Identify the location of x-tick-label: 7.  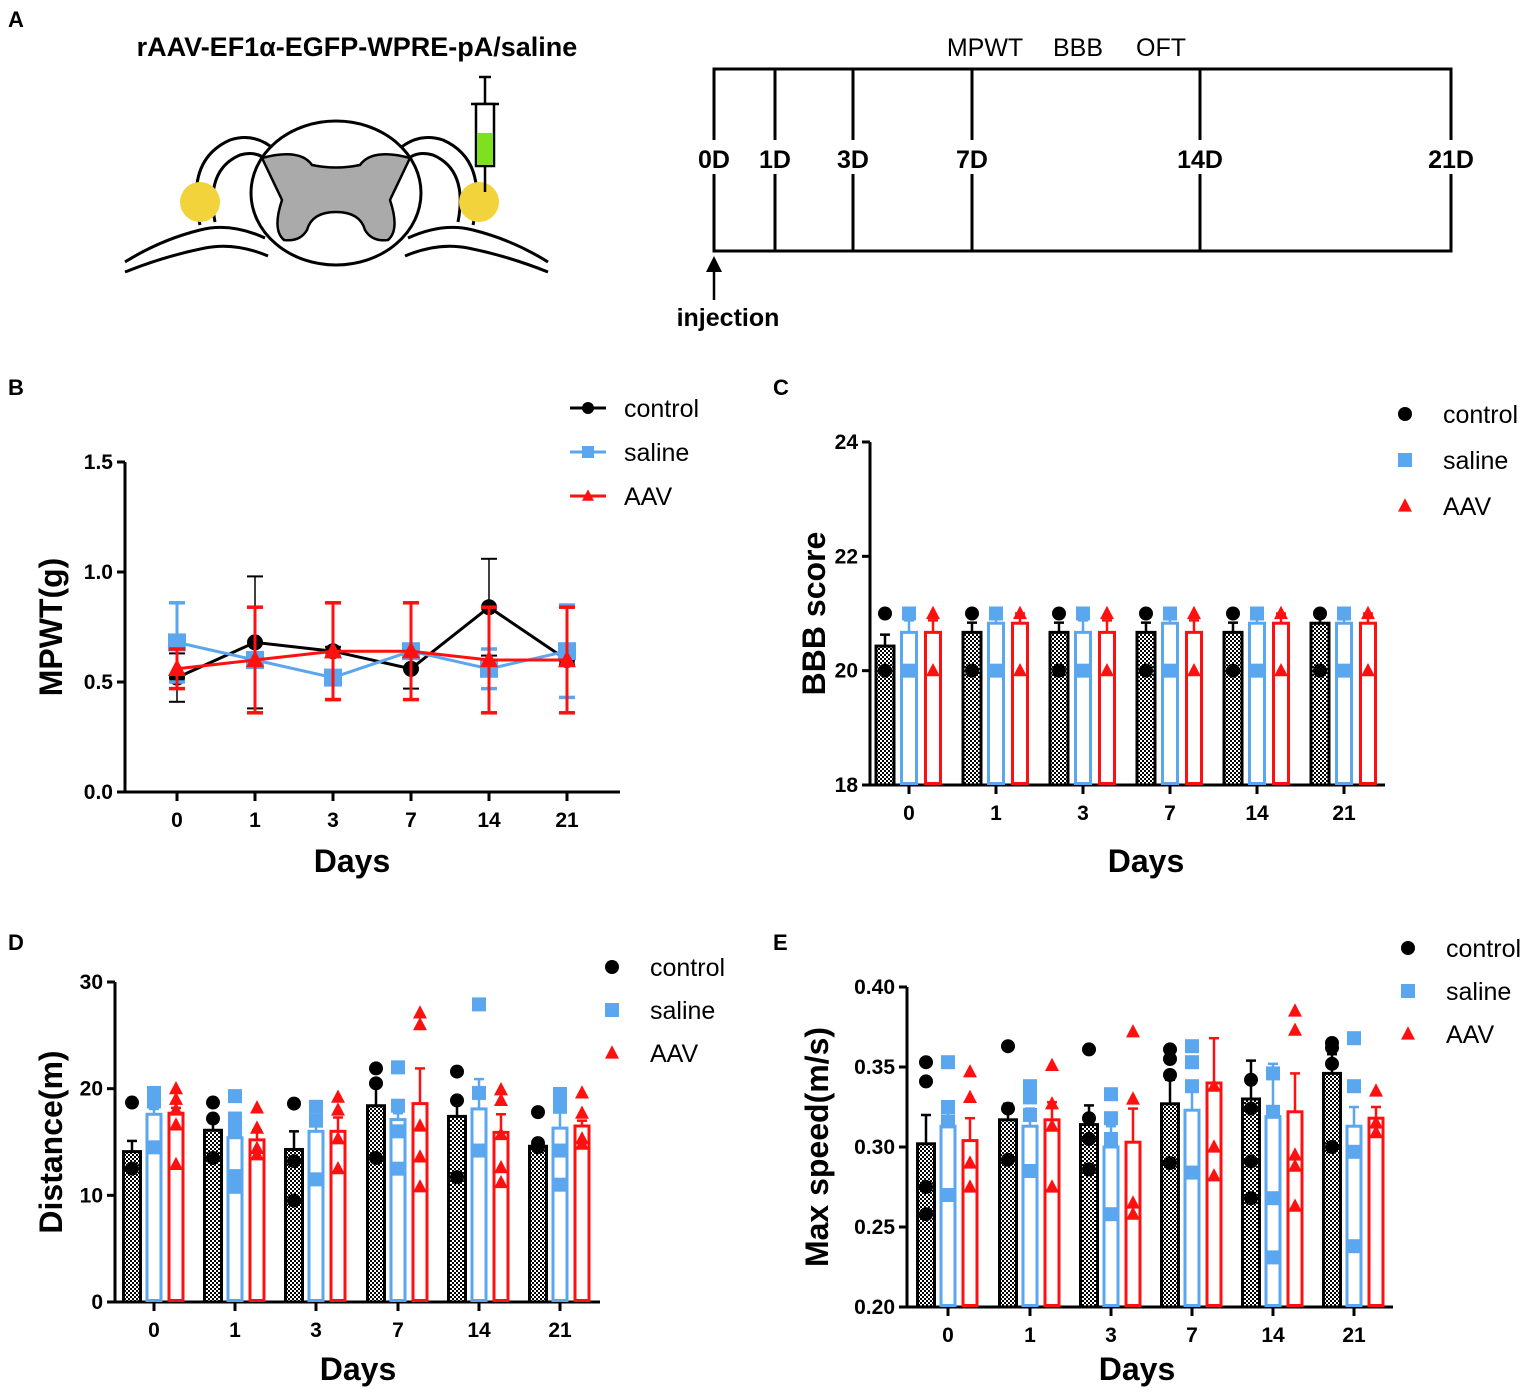
(411, 820).